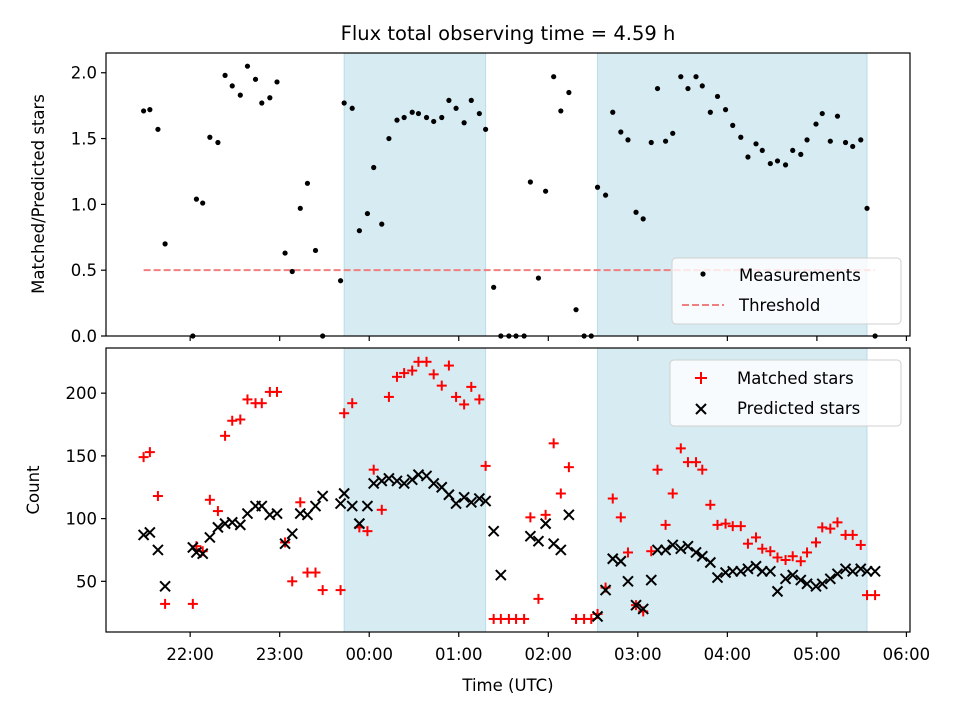  I want to click on ratio-legend-box, so click(786, 291).